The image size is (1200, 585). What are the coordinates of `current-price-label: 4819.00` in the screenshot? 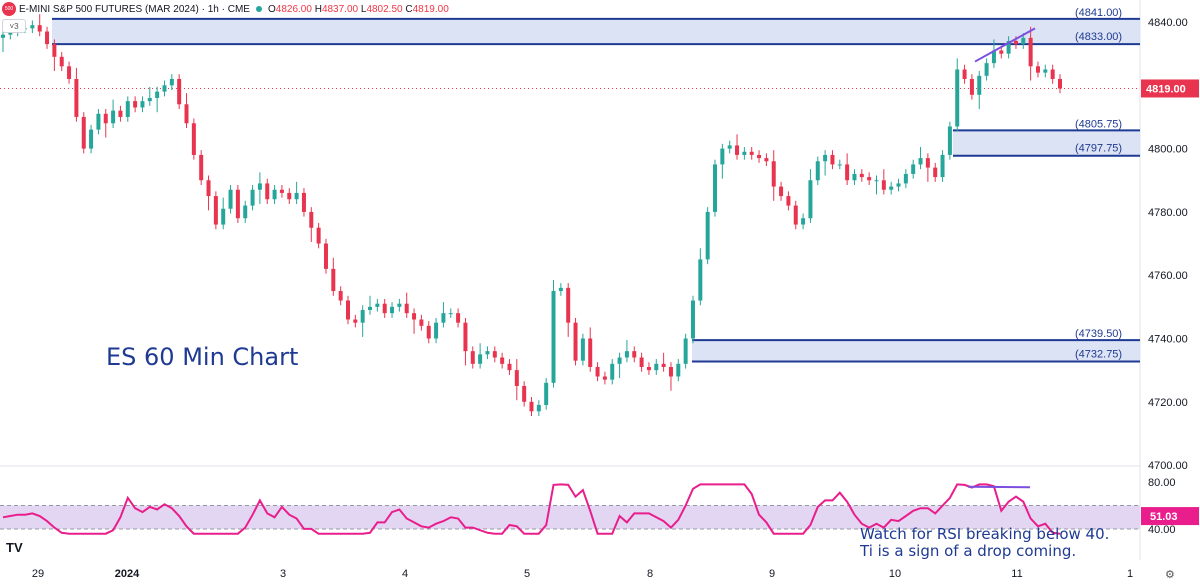 It's located at (1166, 89).